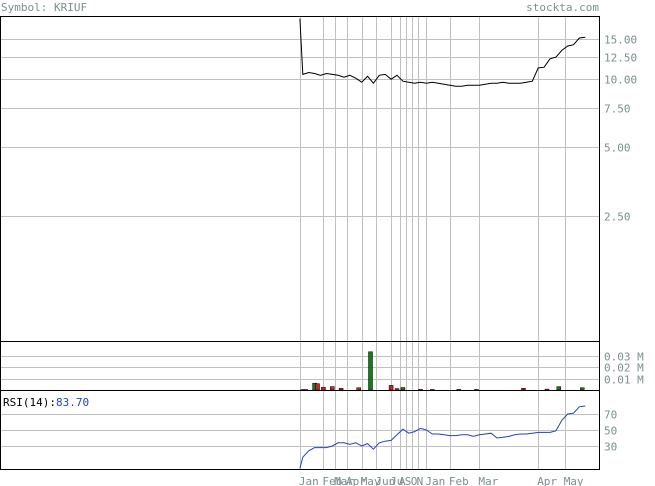 This screenshot has width=655, height=486. What do you see at coordinates (617, 148) in the screenshot?
I see `price-tick-label: 5.00` at bounding box center [617, 148].